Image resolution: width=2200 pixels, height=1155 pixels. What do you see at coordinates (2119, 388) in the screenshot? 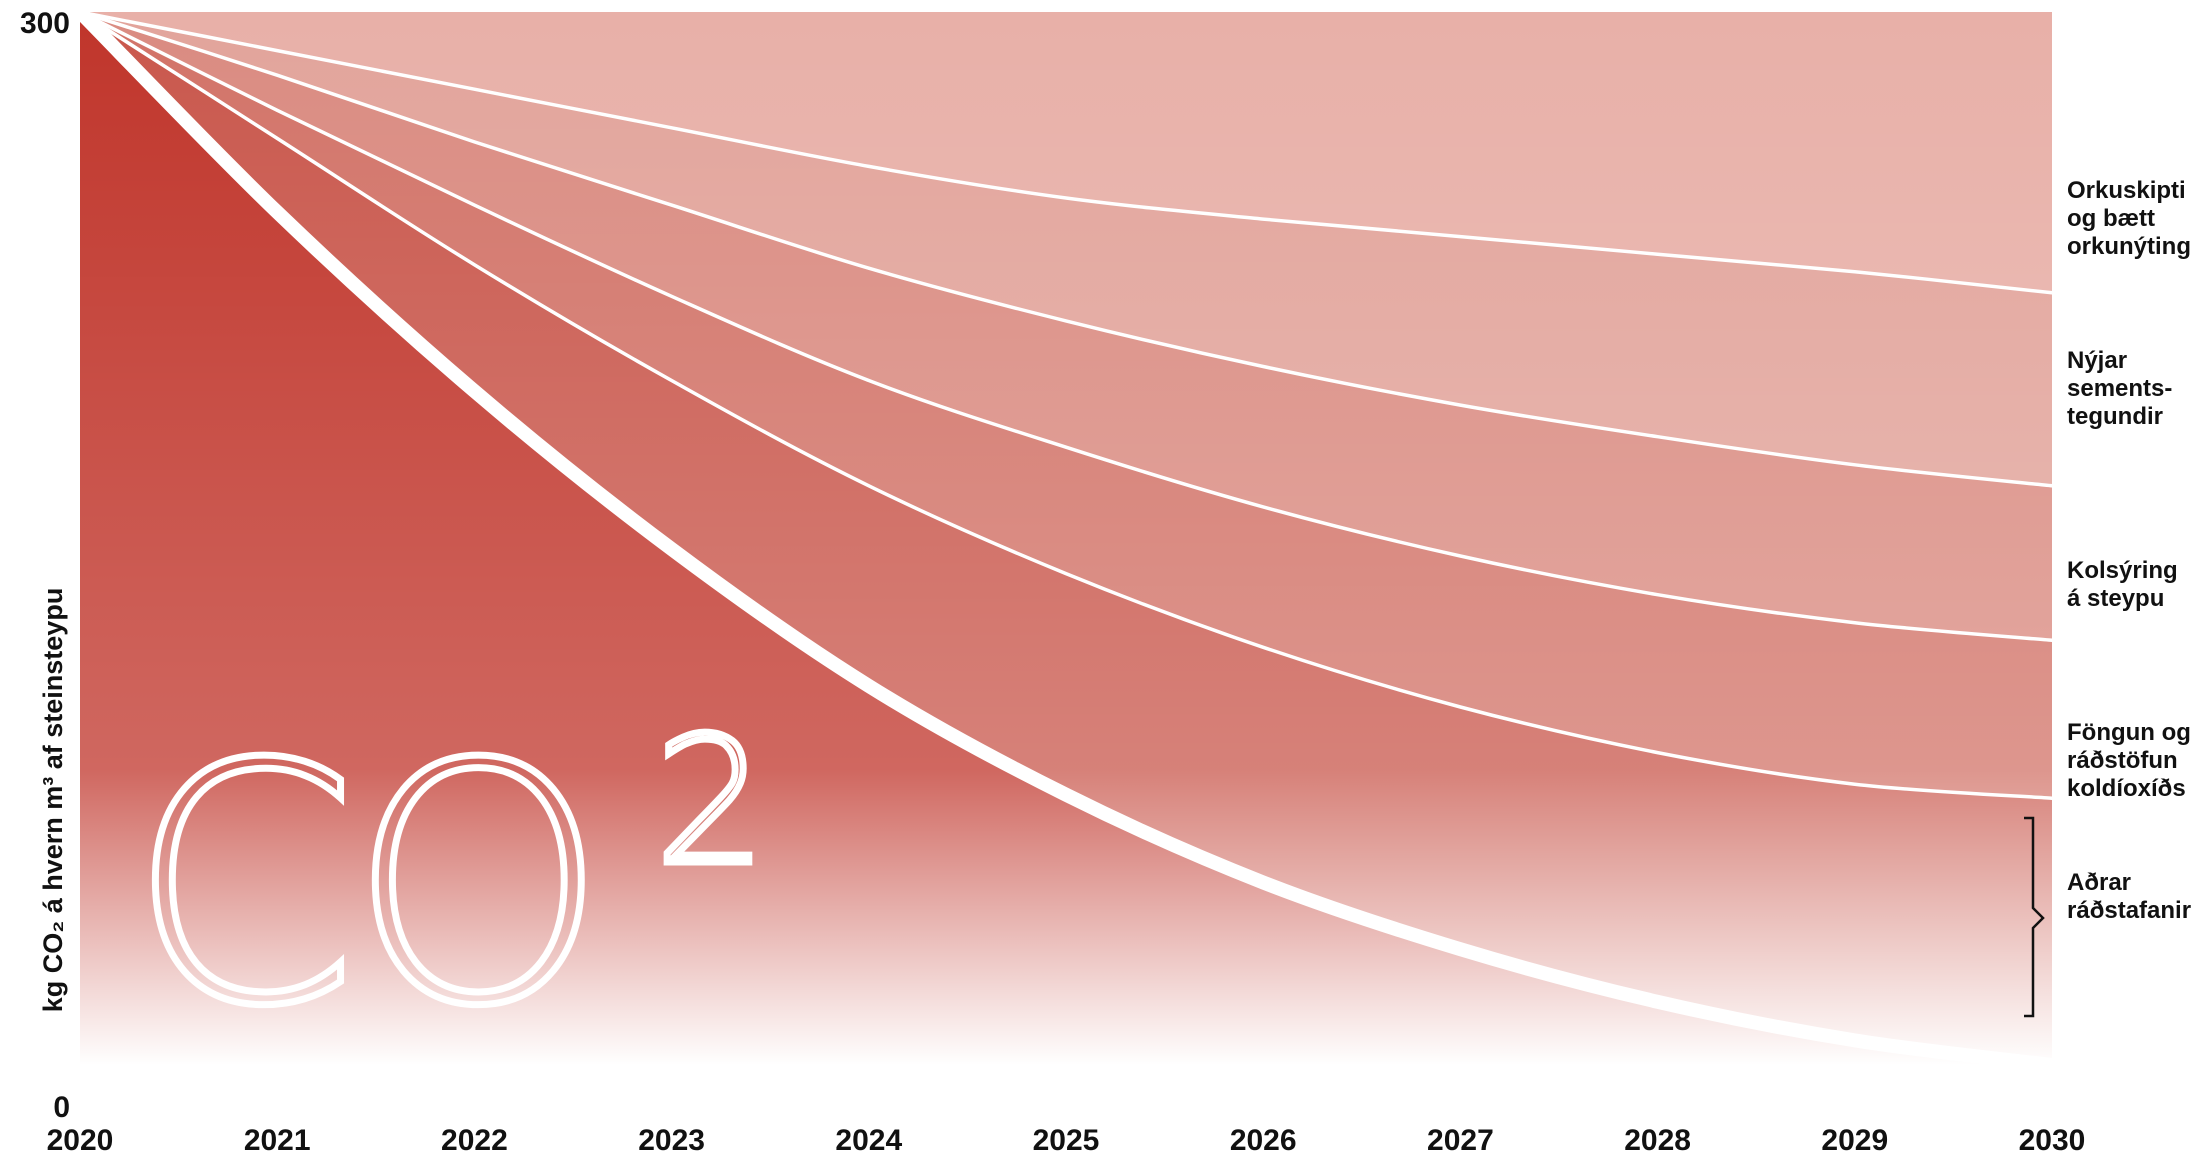
I see `legend-label: sements-` at bounding box center [2119, 388].